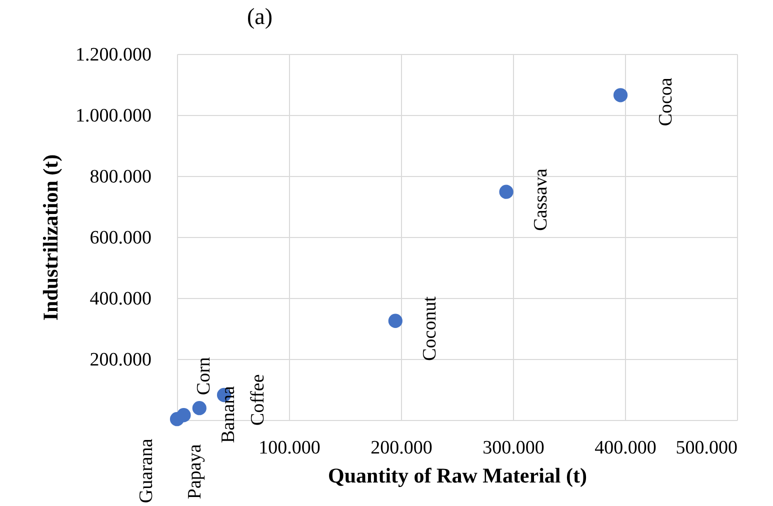 This screenshot has height=506, width=773. Describe the element at coordinates (260, 16) in the screenshot. I see `chart-title: (a)` at that location.